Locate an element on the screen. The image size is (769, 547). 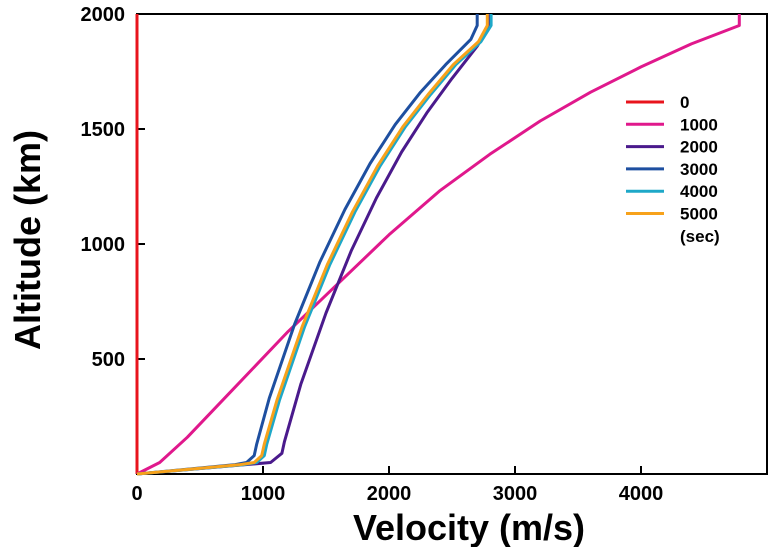
y-tick-label: 2000 is located at coordinates (103, 15).